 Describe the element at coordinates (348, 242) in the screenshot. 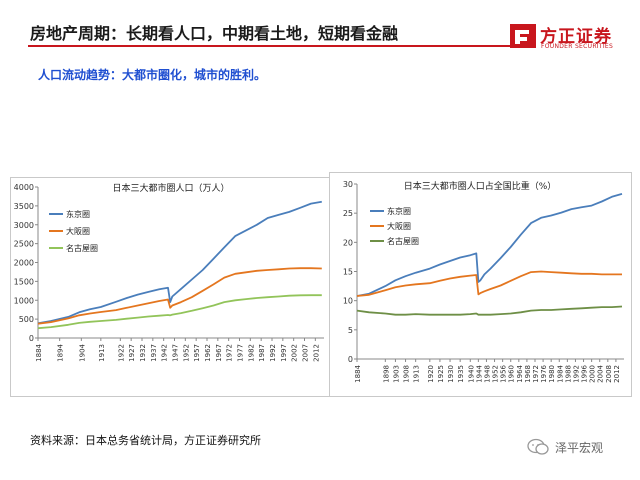

I see `chart2-y-tick-label: 20` at that location.